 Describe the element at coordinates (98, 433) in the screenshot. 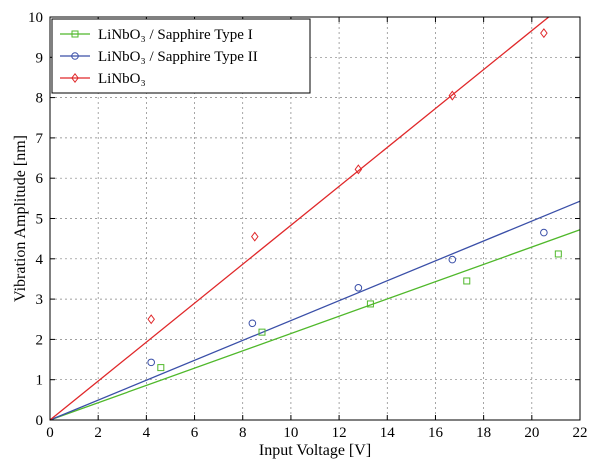

I see `x-tick-label: 2` at that location.